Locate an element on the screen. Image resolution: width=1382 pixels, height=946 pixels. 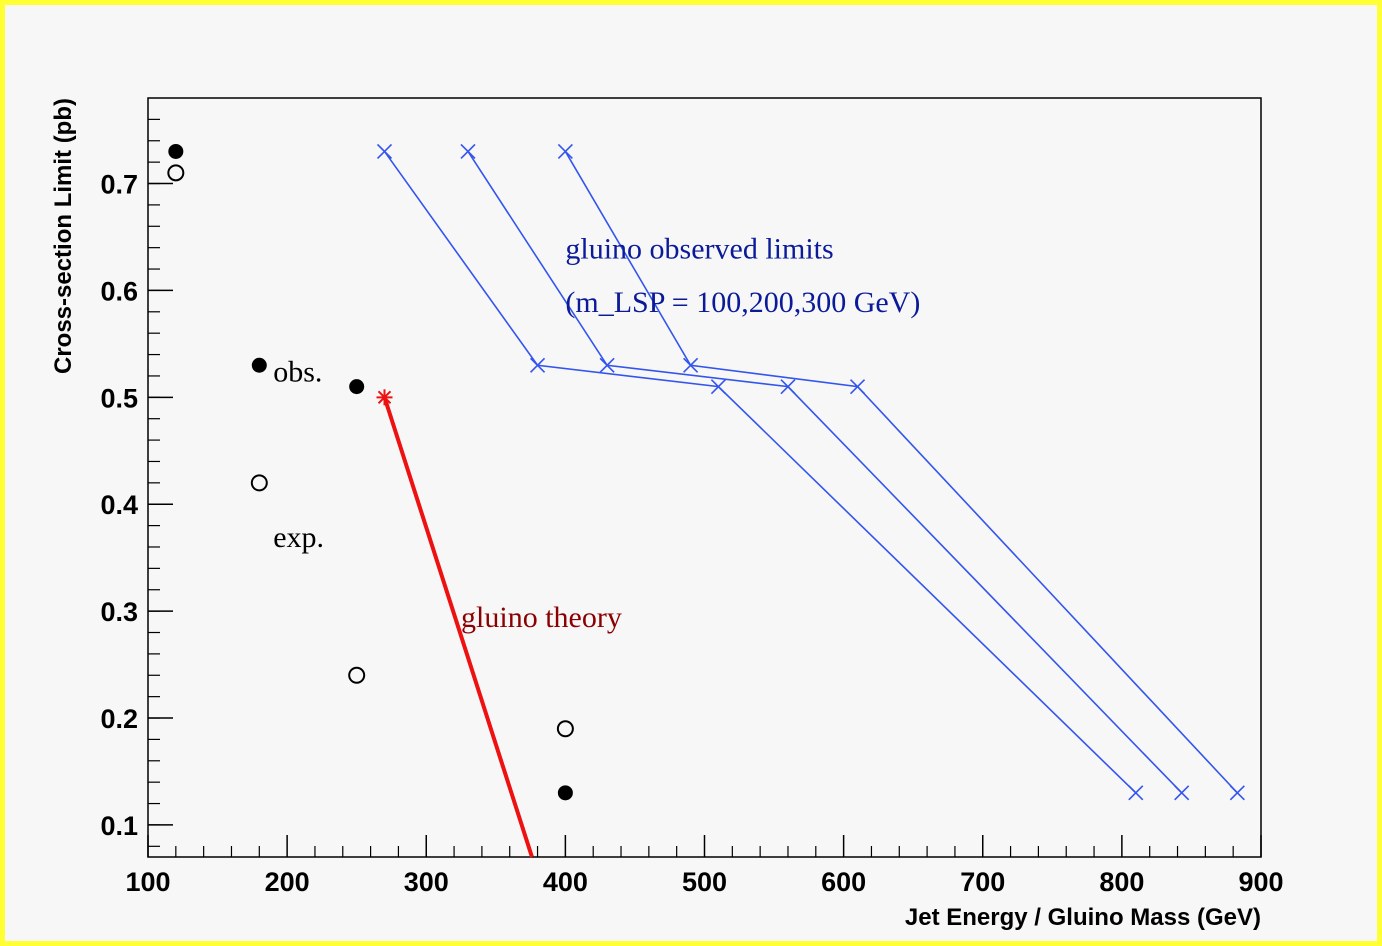
x-axis-title: Jet Energy / Gluino Mass (GeV) is located at coordinates (1083, 917).